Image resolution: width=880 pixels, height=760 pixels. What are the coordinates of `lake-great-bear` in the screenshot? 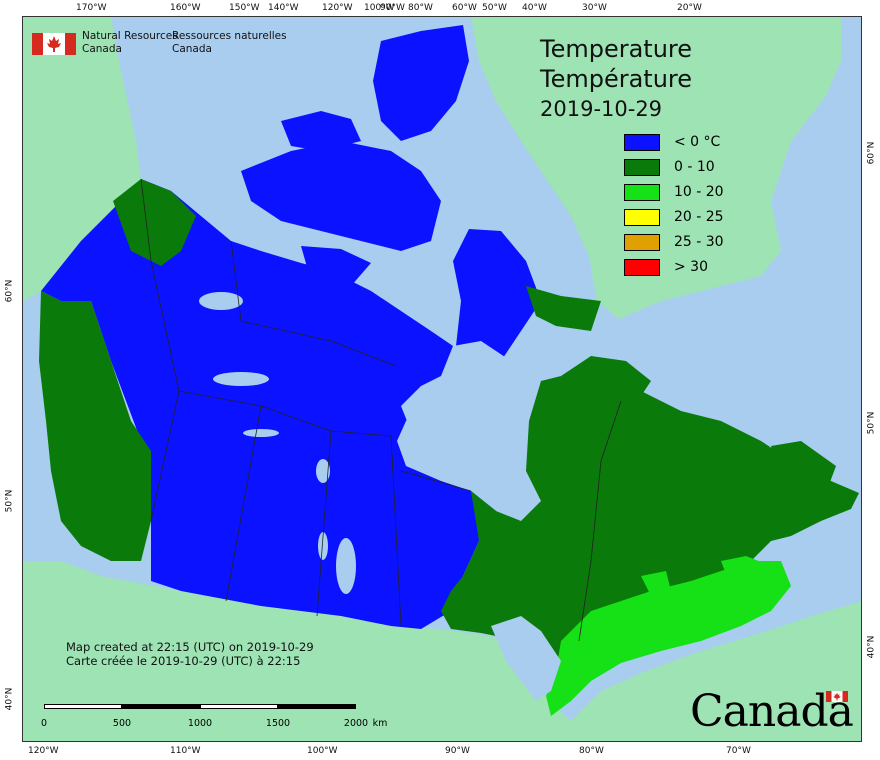 It's located at (221, 301).